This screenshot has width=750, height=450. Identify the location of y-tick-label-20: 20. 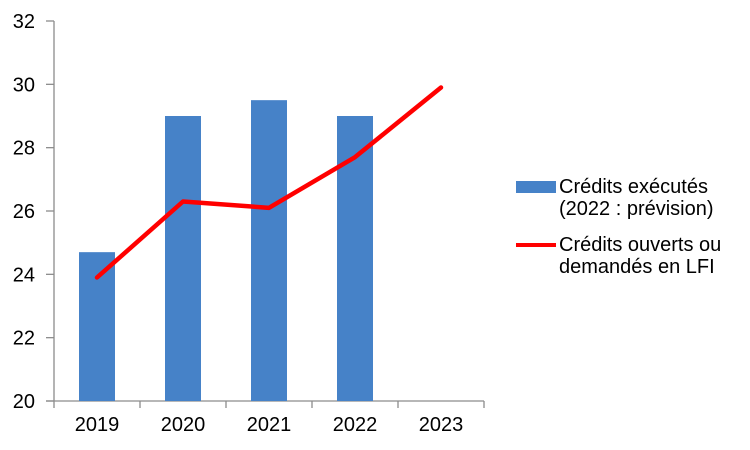
(24, 402).